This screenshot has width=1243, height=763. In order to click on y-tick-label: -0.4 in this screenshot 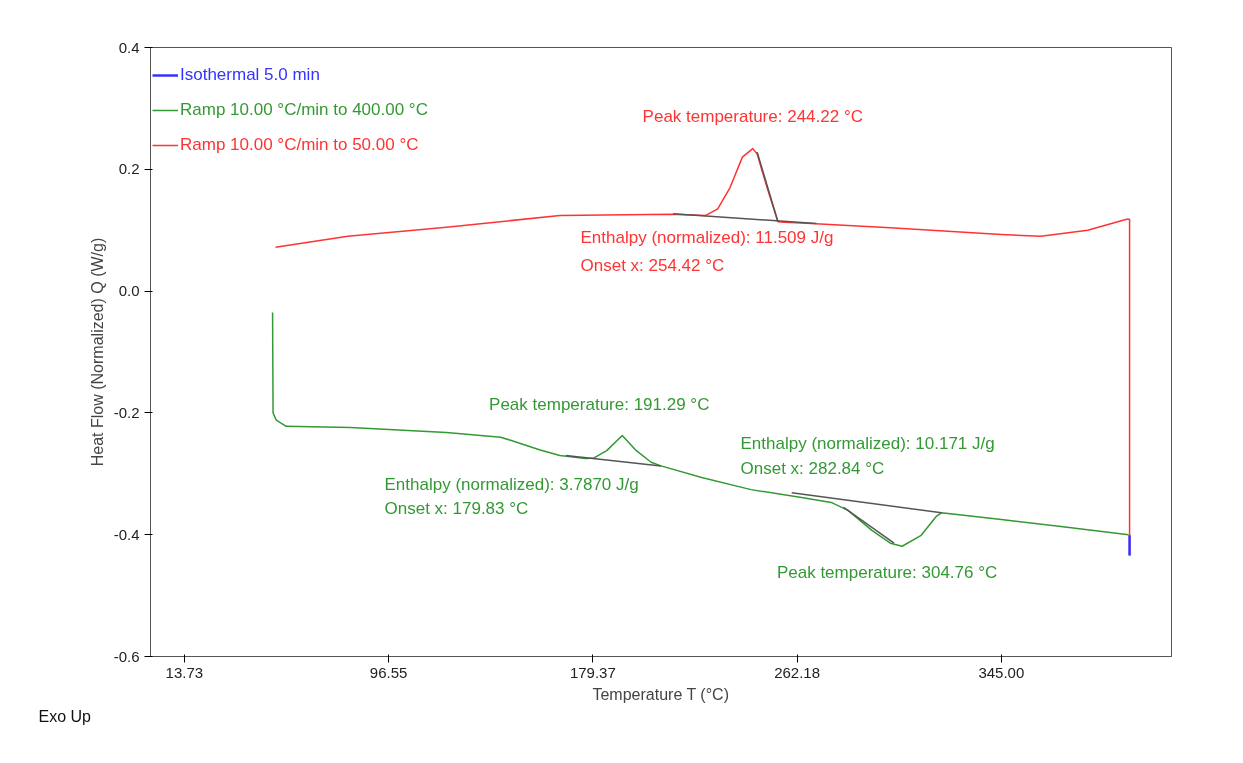, I will do `click(126, 534)`.